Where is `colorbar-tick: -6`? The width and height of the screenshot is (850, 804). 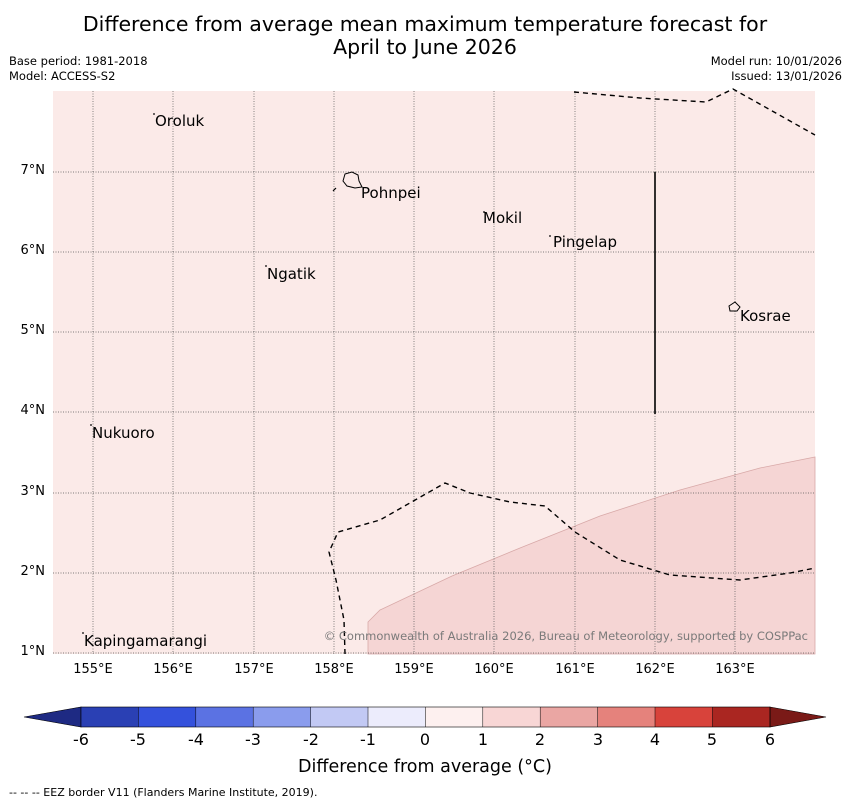 colorbar-tick: -6 is located at coordinates (81, 739).